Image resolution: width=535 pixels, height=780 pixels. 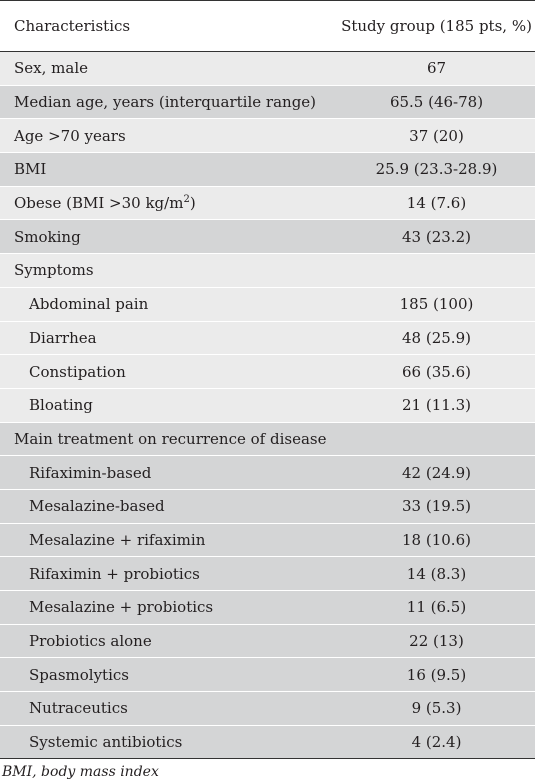 I want to click on row-label-superscript: 2, so click(x=186, y=200).